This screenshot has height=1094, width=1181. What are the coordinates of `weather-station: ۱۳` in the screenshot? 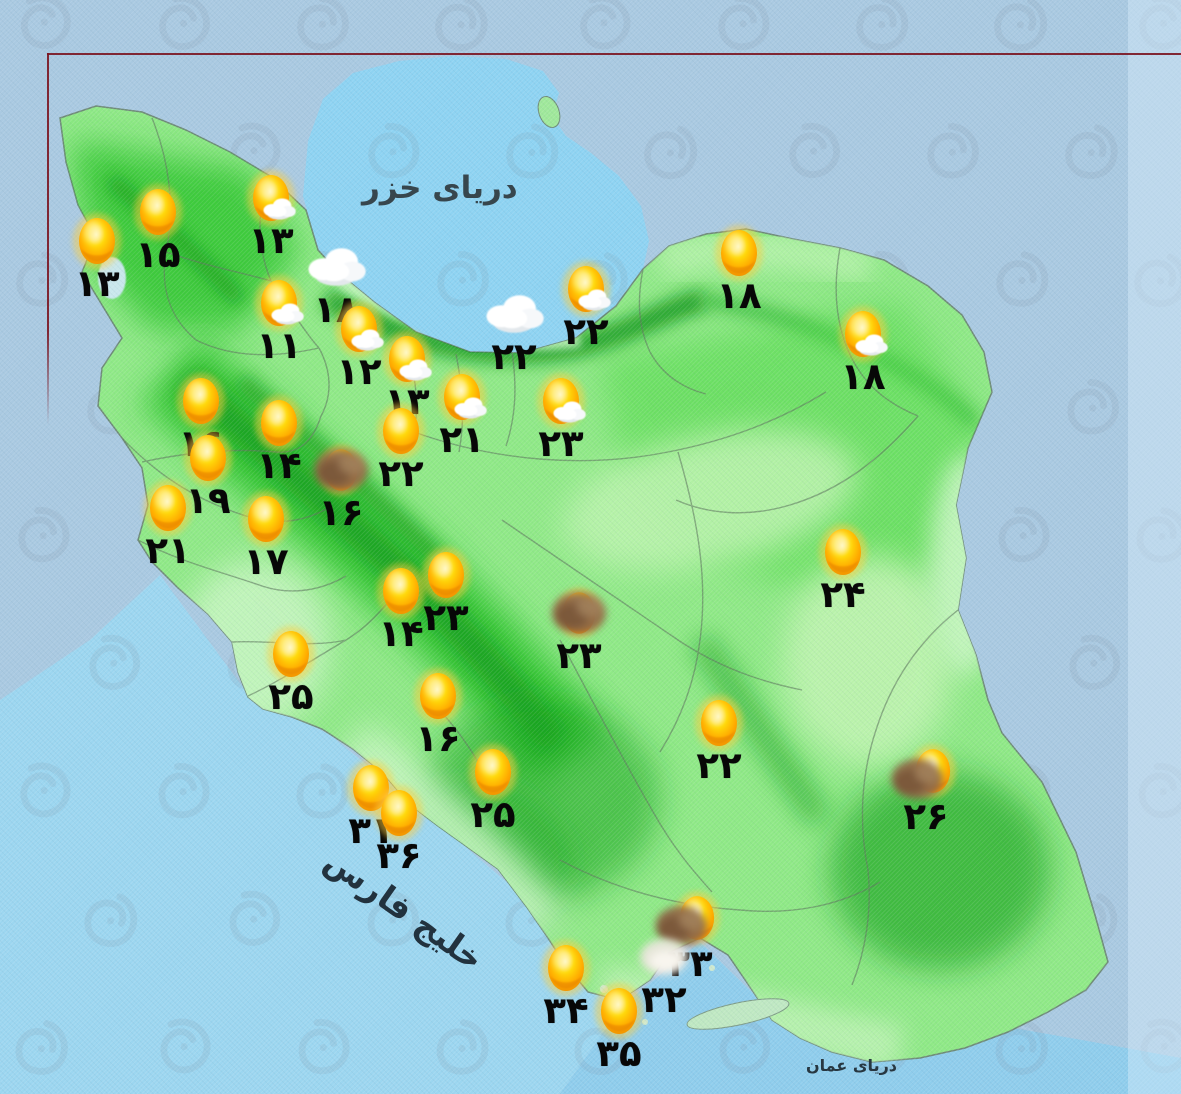 It's located at (271, 215).